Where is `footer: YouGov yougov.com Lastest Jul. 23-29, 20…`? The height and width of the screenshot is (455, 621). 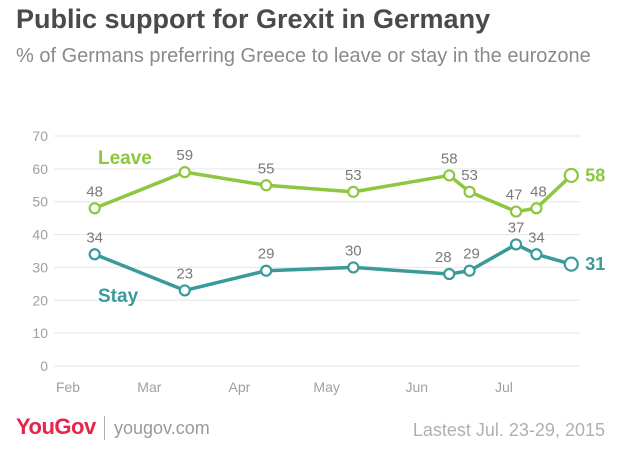 footer: YouGov yougov.com Lastest Jul. 23-29, 20… is located at coordinates (310, 430).